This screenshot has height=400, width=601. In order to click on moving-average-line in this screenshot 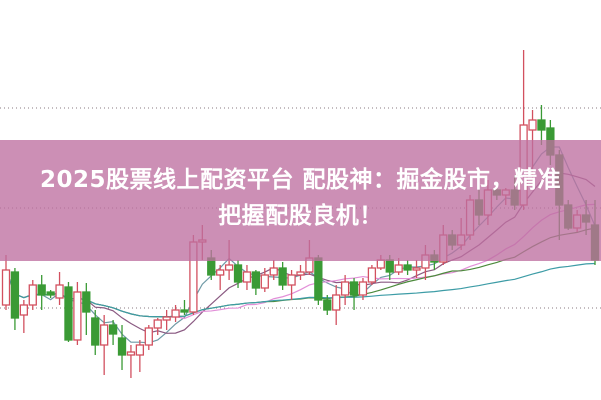, I will do `click(300, 290)`.